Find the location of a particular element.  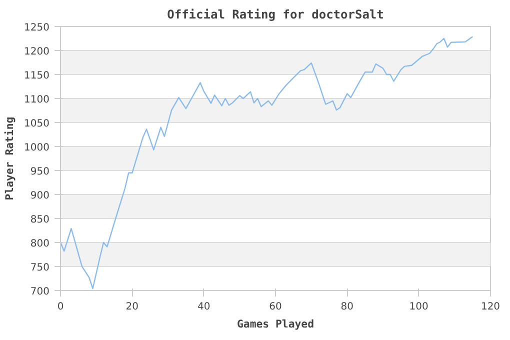

y-tick-label: 1250 is located at coordinates (37, 28).